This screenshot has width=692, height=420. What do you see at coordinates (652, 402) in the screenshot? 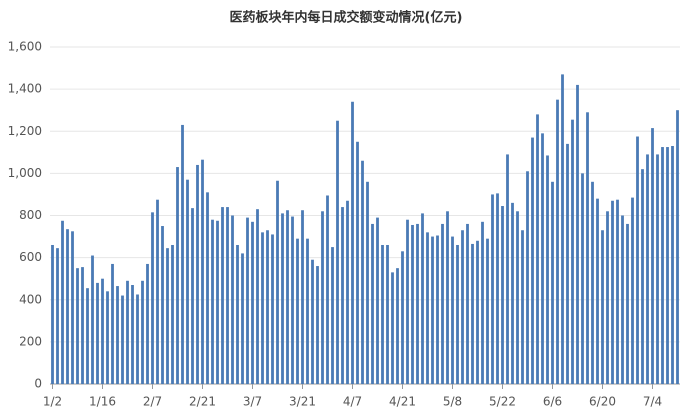
I see `x-tick-label: 7/4` at bounding box center [652, 402].